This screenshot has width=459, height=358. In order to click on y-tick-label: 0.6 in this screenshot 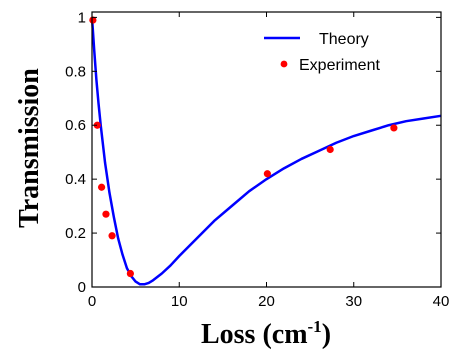, I will do `click(75, 125)`.